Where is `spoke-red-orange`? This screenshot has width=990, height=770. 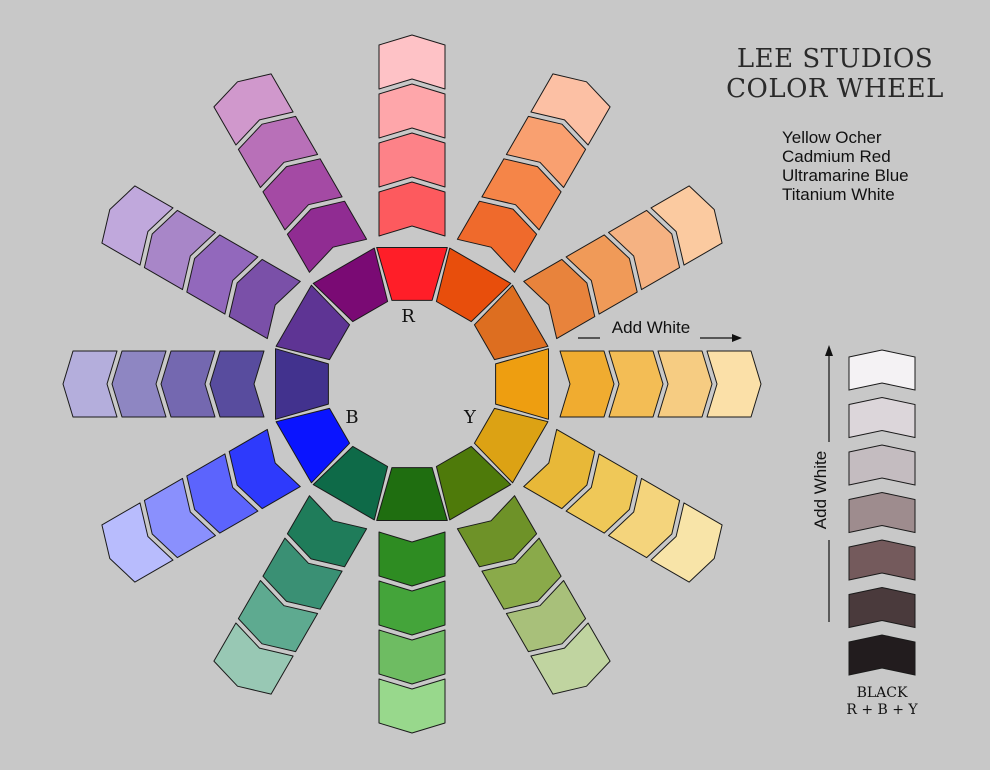
spoke-red-orange is located at coordinates (523, 198).